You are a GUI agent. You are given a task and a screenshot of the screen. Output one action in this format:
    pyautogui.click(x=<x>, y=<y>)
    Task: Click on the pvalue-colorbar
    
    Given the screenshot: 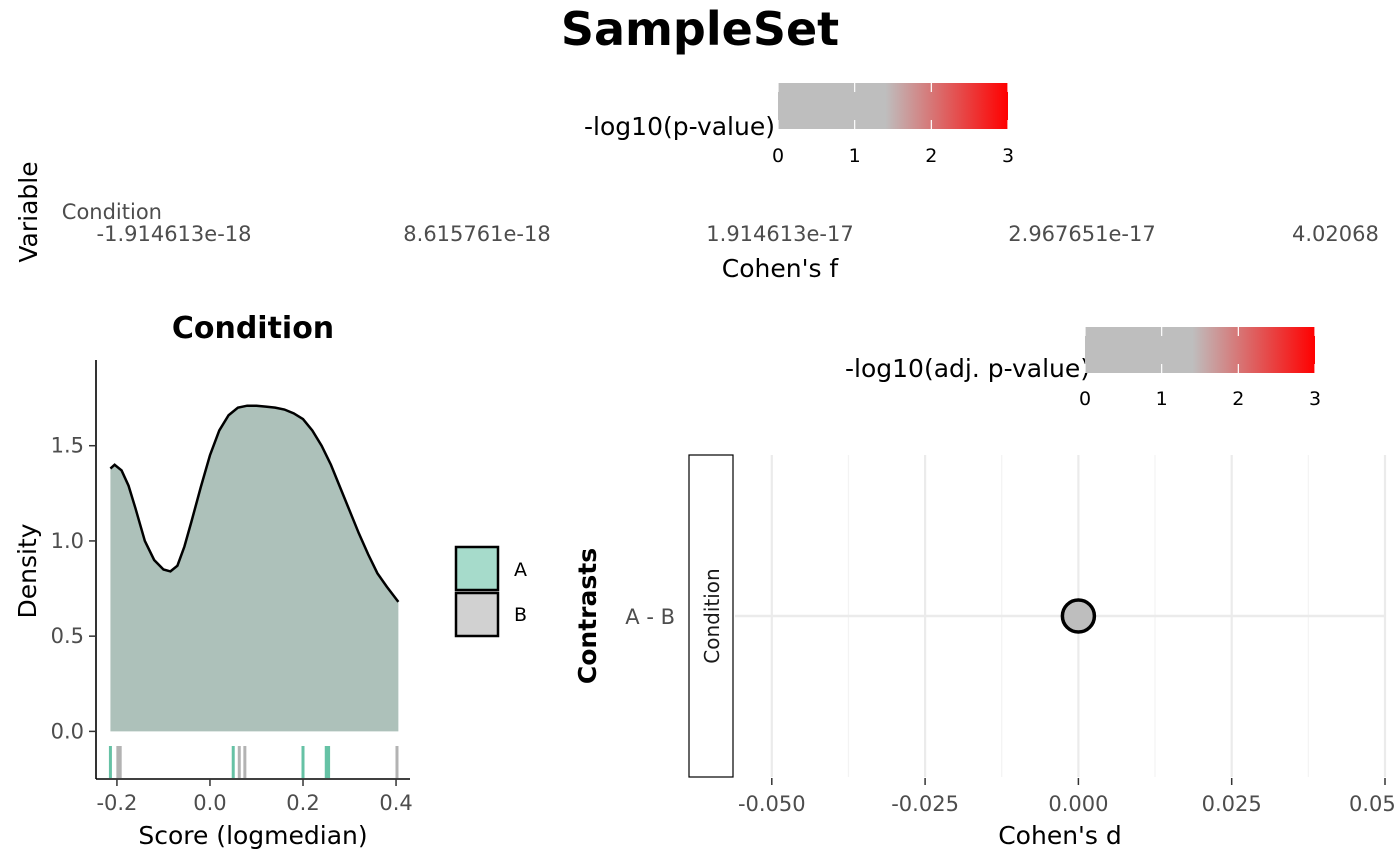 What is the action you would take?
    pyautogui.click(x=893, y=106)
    